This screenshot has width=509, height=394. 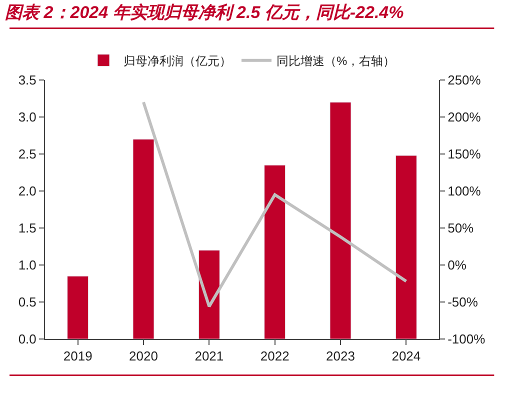 What do you see at coordinates (463, 302) in the screenshot?
I see `y2-tick-label: -50%` at bounding box center [463, 302].